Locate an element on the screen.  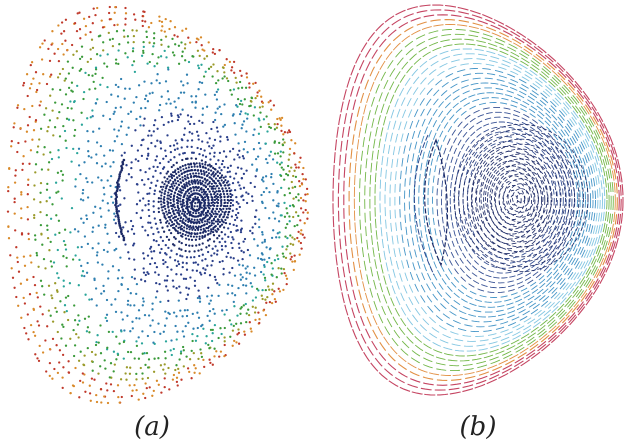
caption-b: (b) is located at coordinates (478, 427).